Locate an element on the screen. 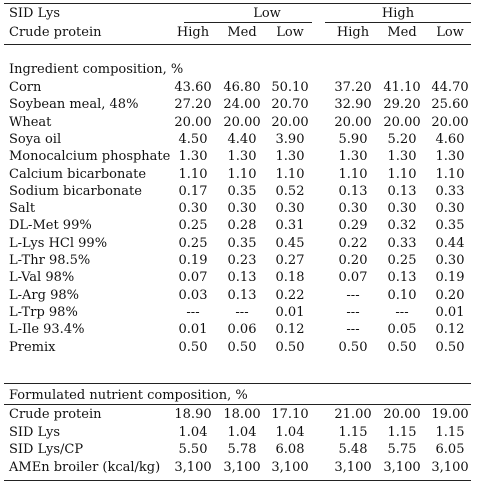  cell-premix-low-low: 0.50 is located at coordinates (290, 347).